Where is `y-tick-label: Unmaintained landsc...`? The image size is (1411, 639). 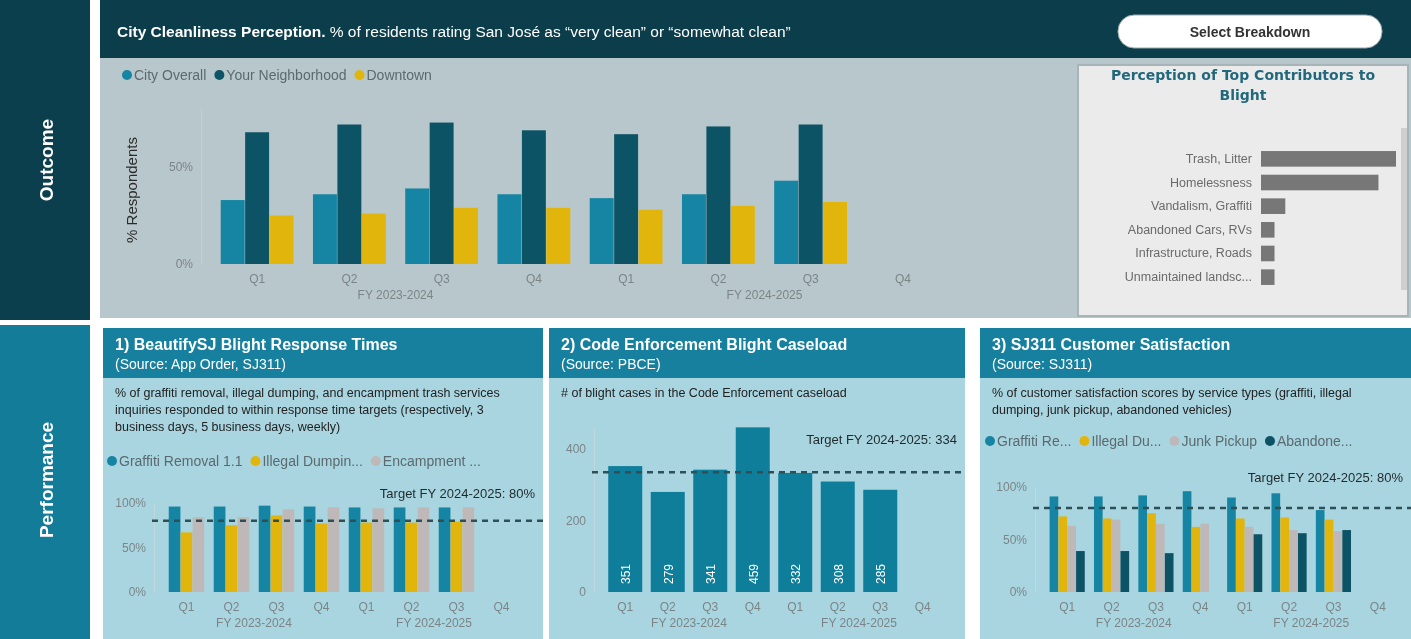 y-tick-label: Unmaintained landsc... is located at coordinates (1188, 277).